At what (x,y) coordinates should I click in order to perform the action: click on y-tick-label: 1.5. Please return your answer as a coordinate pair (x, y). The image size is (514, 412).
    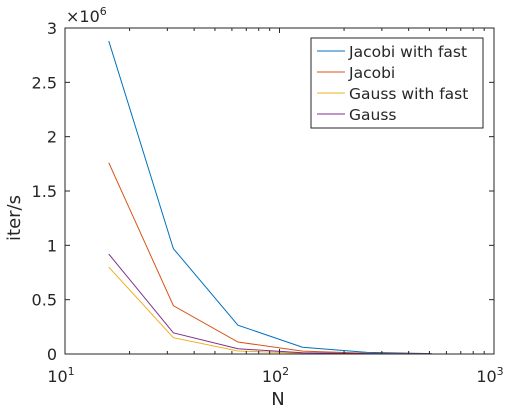
    Looking at the image, I should click on (44, 191).